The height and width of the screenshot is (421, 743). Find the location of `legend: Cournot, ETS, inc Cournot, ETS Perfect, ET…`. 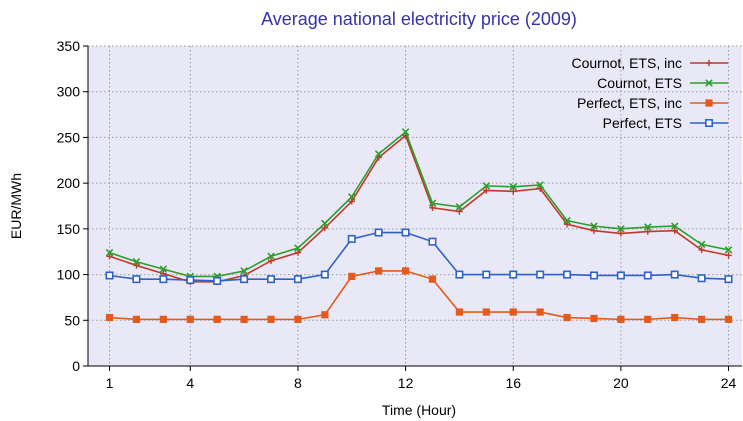

legend: Cournot, ETS, inc Cournot, ETS Perfect, ET… is located at coordinates (650, 93).